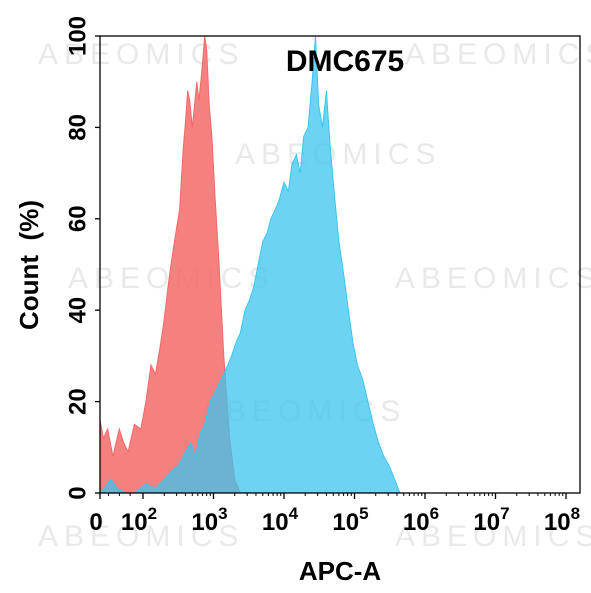 The image size is (591, 593). I want to click on x-tick-label: 10², so click(139, 520).